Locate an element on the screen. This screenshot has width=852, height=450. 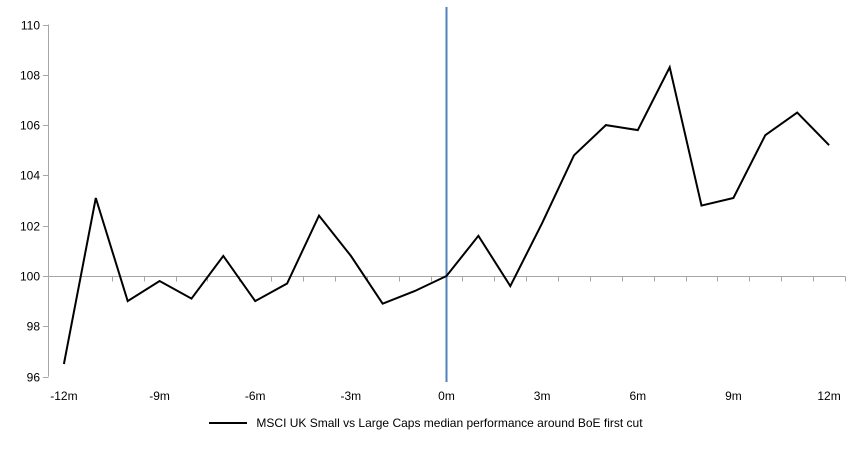
x-axis-tick-label: 12m is located at coordinates (828, 396).